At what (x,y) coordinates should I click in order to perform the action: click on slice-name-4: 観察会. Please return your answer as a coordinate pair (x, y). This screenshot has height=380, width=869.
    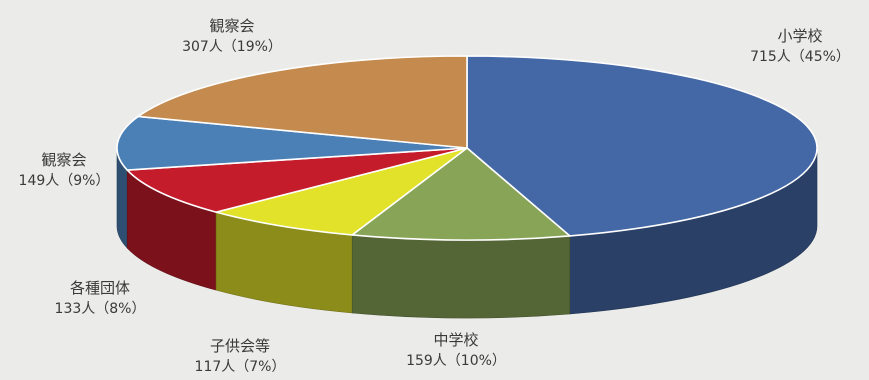
    Looking at the image, I should click on (64, 160).